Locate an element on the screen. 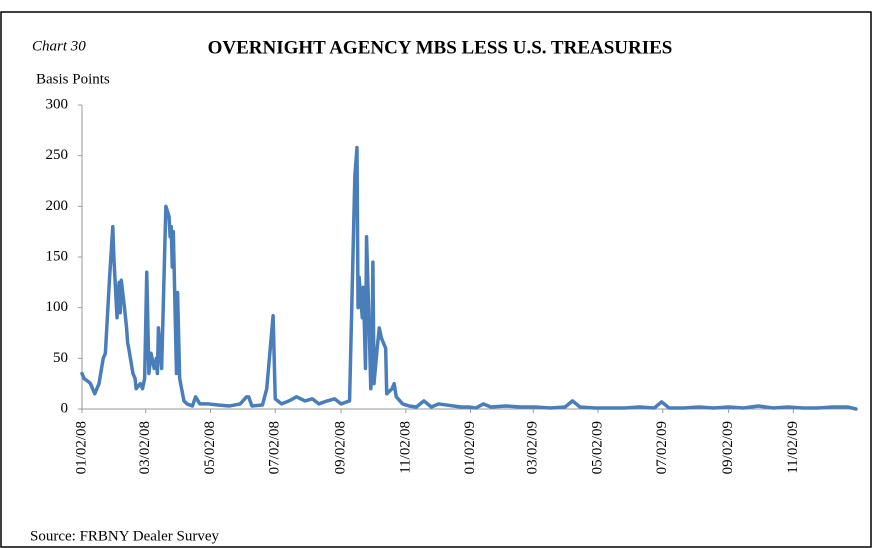 This screenshot has width=872, height=548. source: Source: FRBNY Dealer Survey is located at coordinates (124, 536).